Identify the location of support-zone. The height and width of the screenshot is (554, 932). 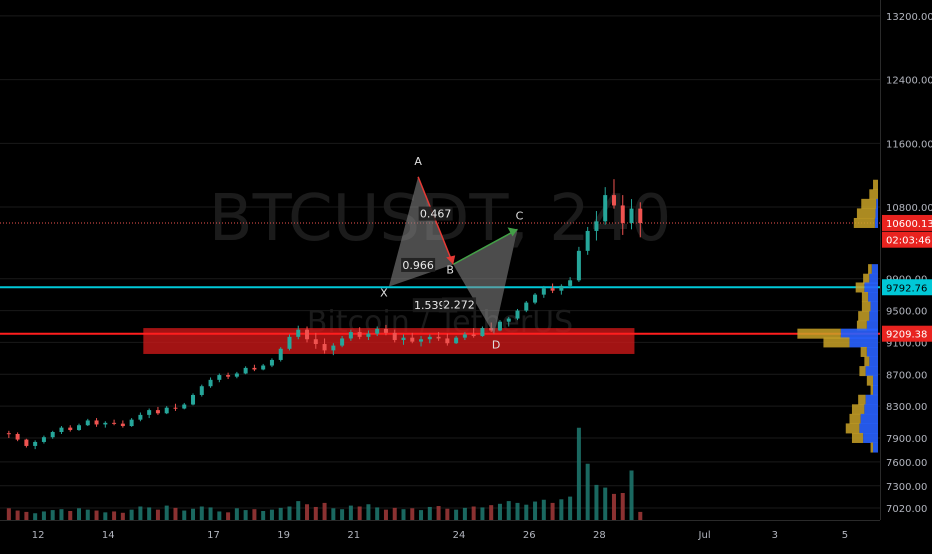
(389, 341).